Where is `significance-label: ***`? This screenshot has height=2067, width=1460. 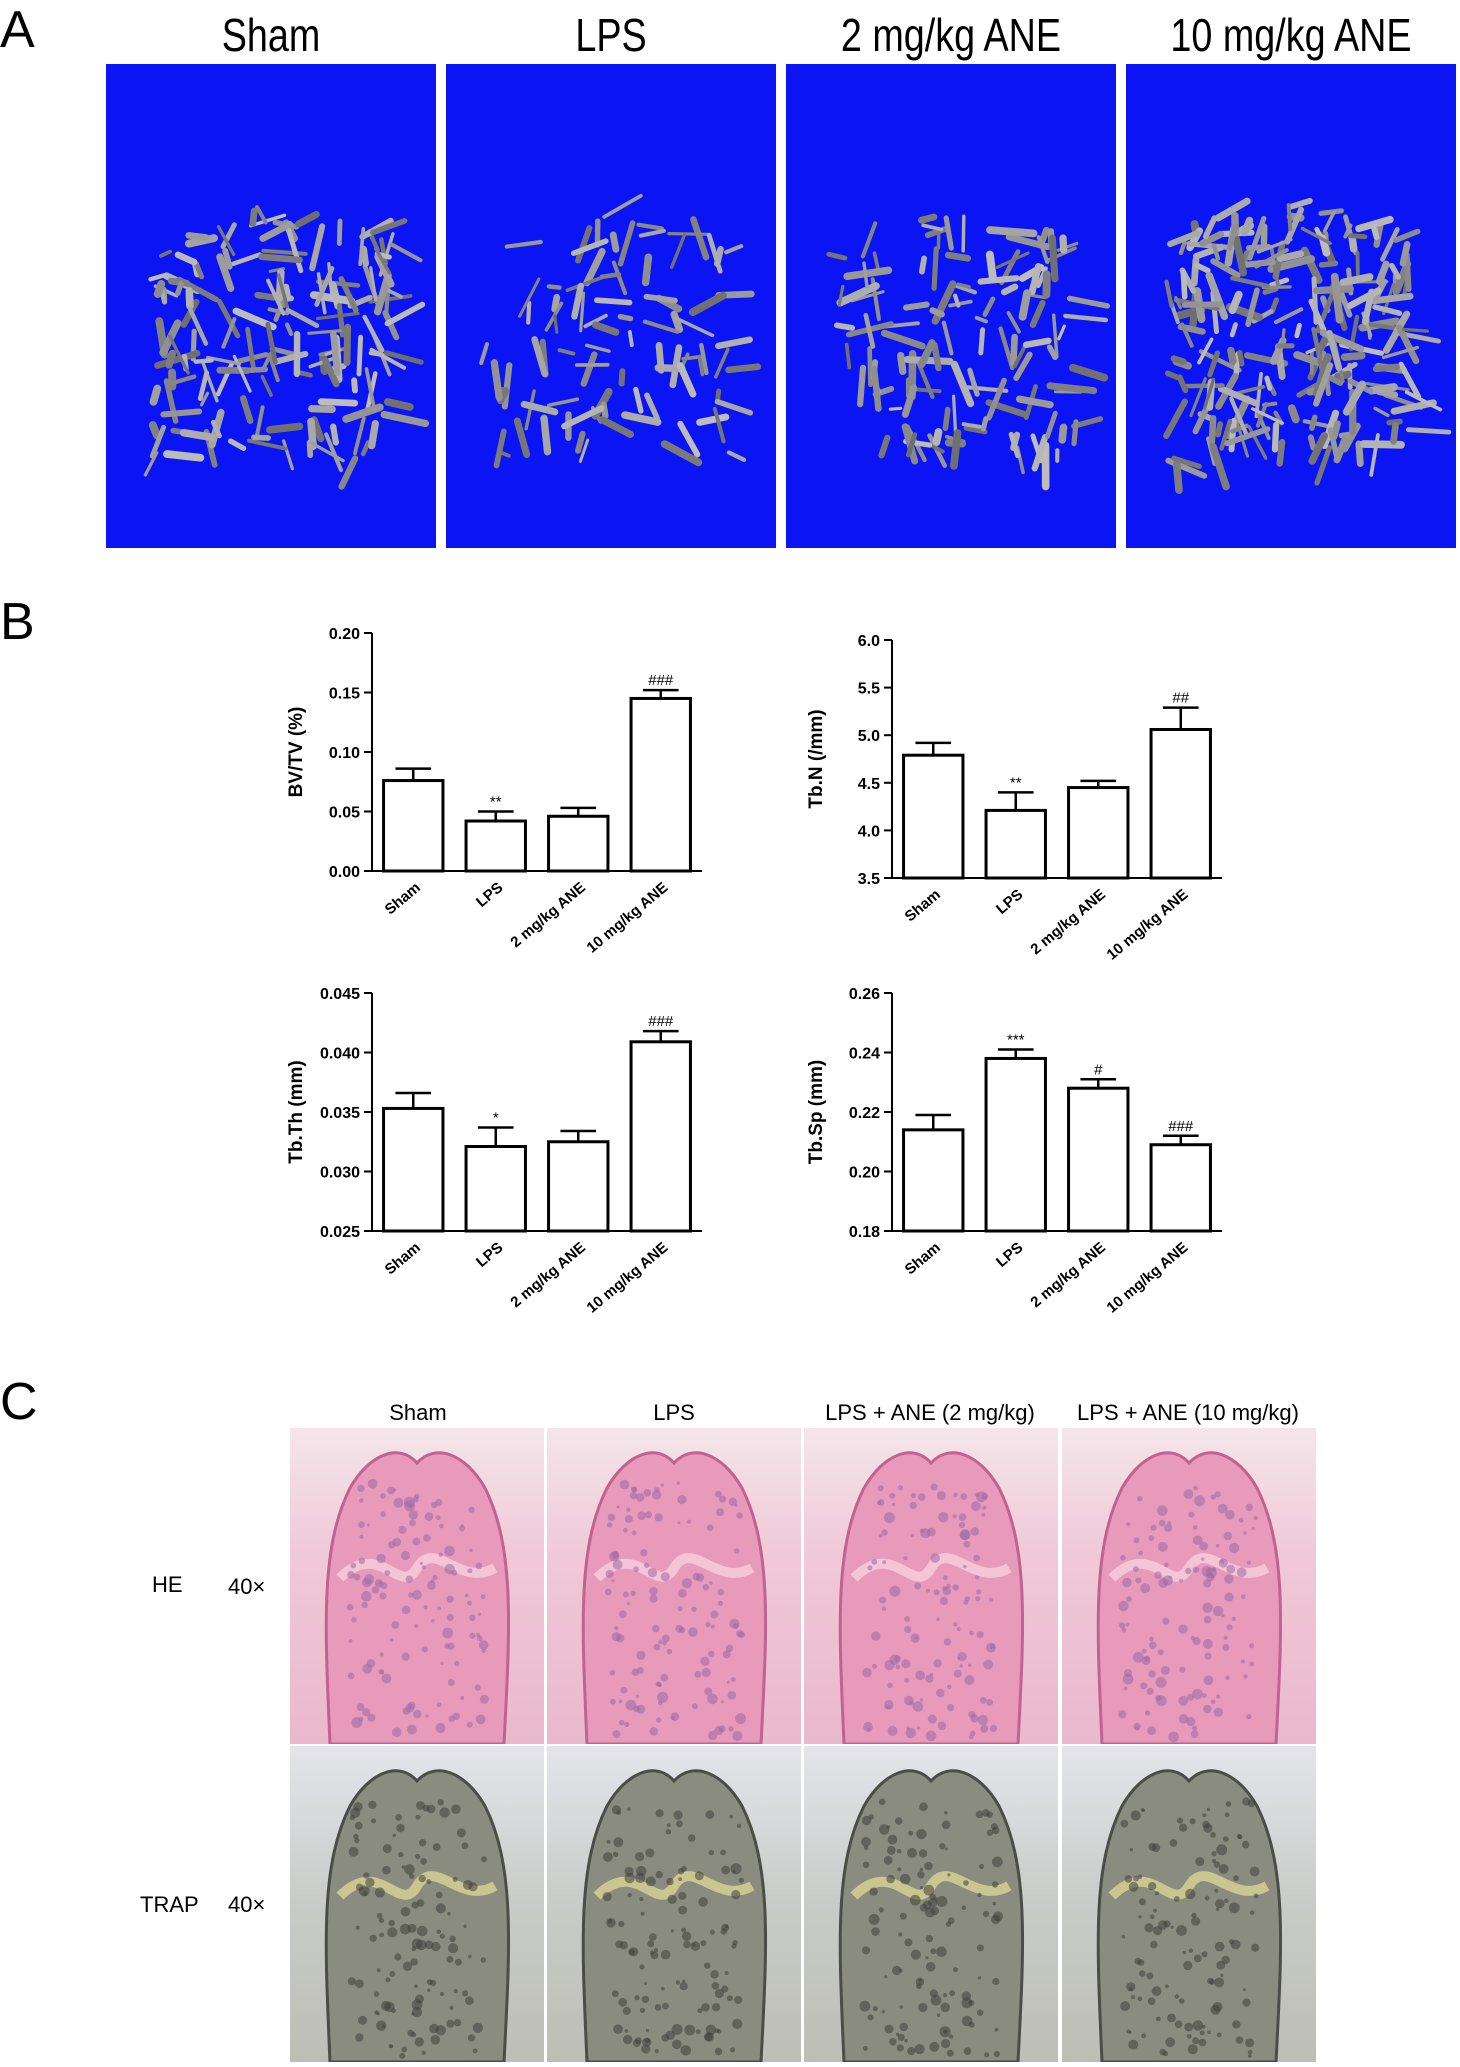 significance-label: *** is located at coordinates (1016, 1040).